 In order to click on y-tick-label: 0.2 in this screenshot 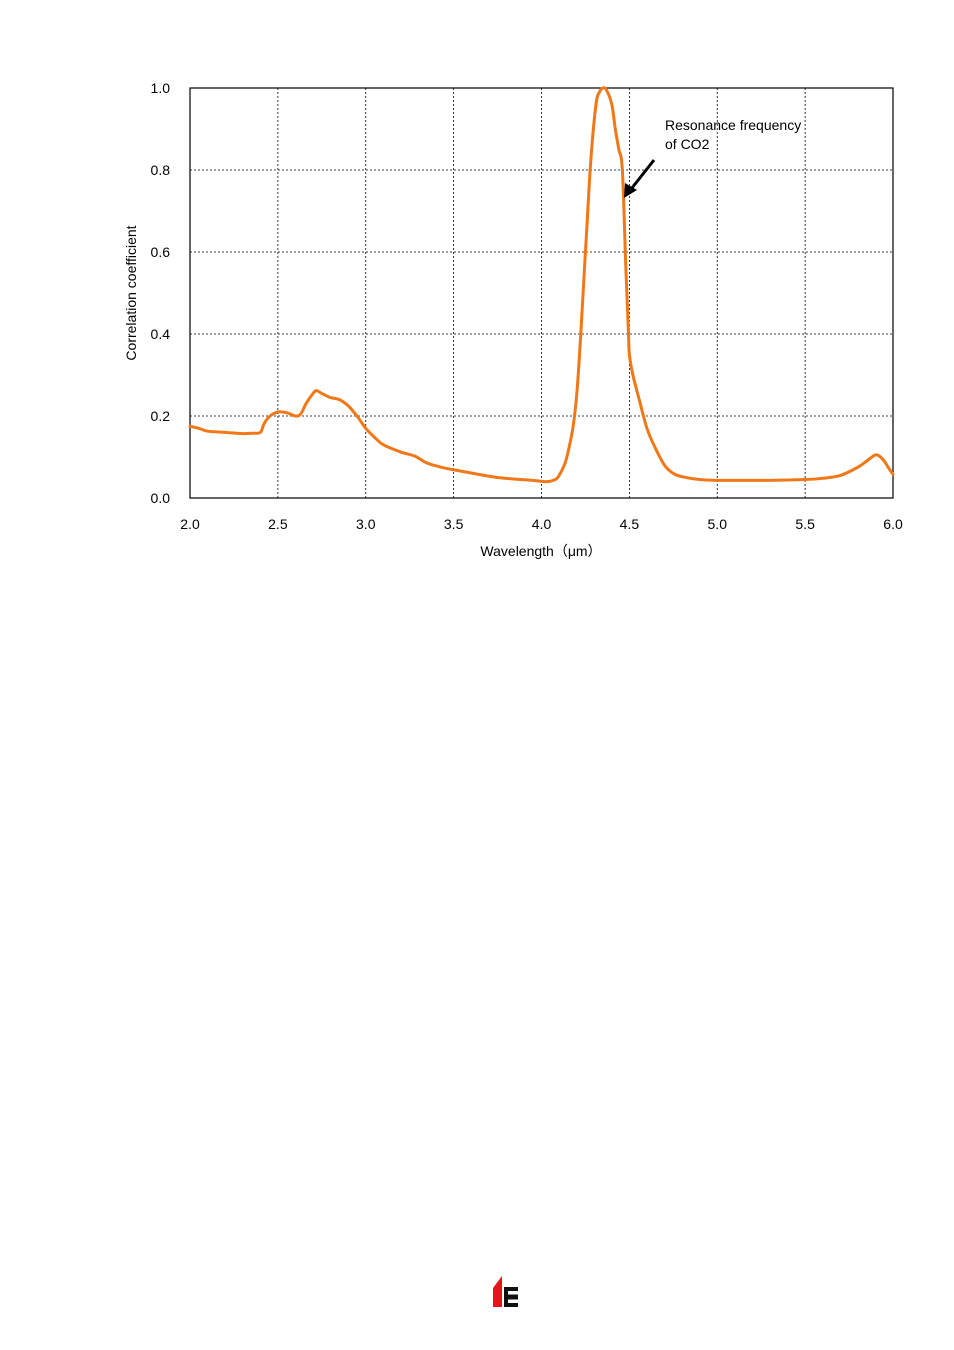, I will do `click(161, 416)`.